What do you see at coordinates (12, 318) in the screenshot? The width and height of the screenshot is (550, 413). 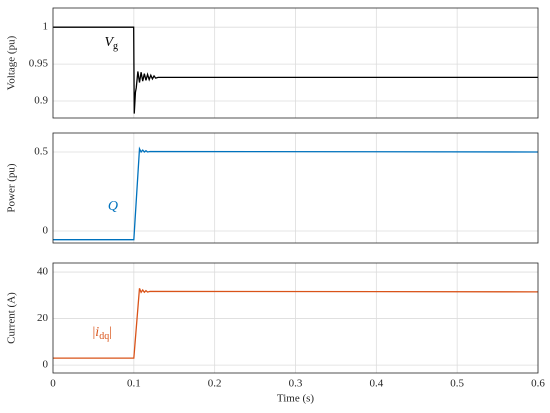 I see `y-axis-label: Current (A)` at bounding box center [12, 318].